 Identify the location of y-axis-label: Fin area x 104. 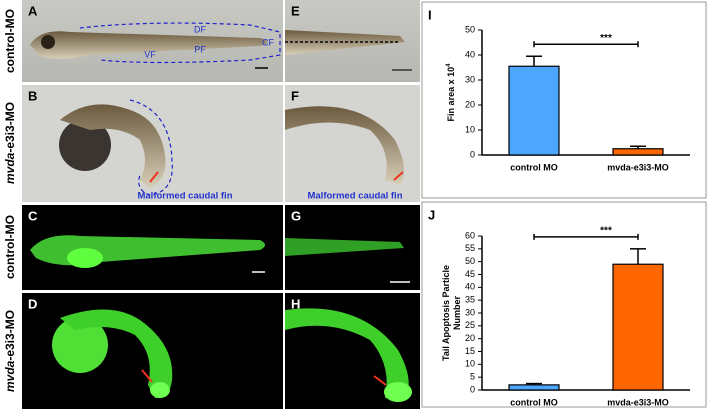
(451, 92).